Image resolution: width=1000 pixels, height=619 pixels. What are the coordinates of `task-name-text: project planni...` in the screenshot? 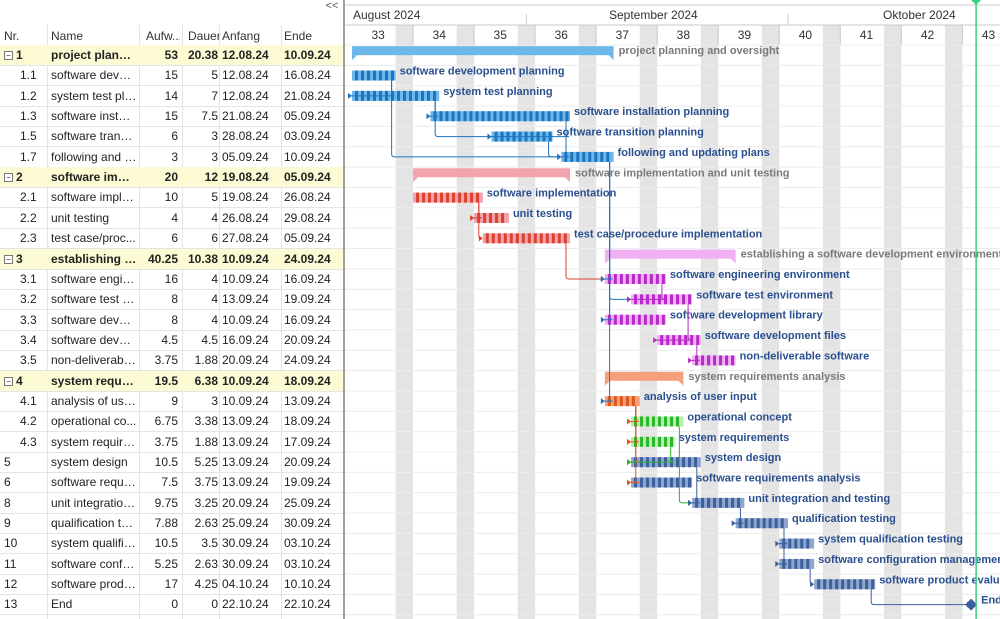 It's located at (94, 55).